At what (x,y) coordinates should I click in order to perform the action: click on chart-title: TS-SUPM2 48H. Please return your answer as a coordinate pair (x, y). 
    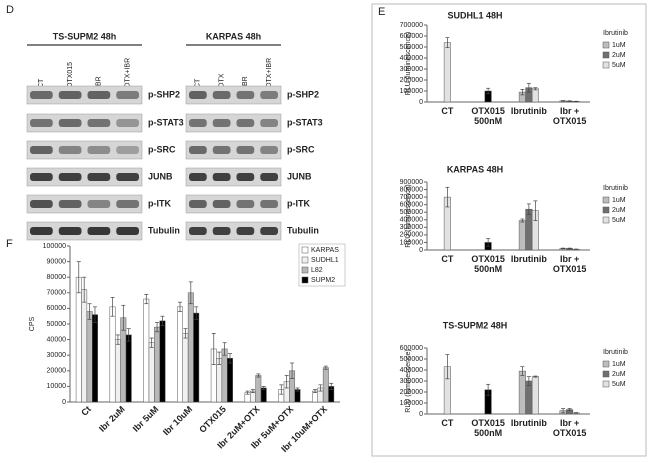
    Looking at the image, I should click on (475, 325).